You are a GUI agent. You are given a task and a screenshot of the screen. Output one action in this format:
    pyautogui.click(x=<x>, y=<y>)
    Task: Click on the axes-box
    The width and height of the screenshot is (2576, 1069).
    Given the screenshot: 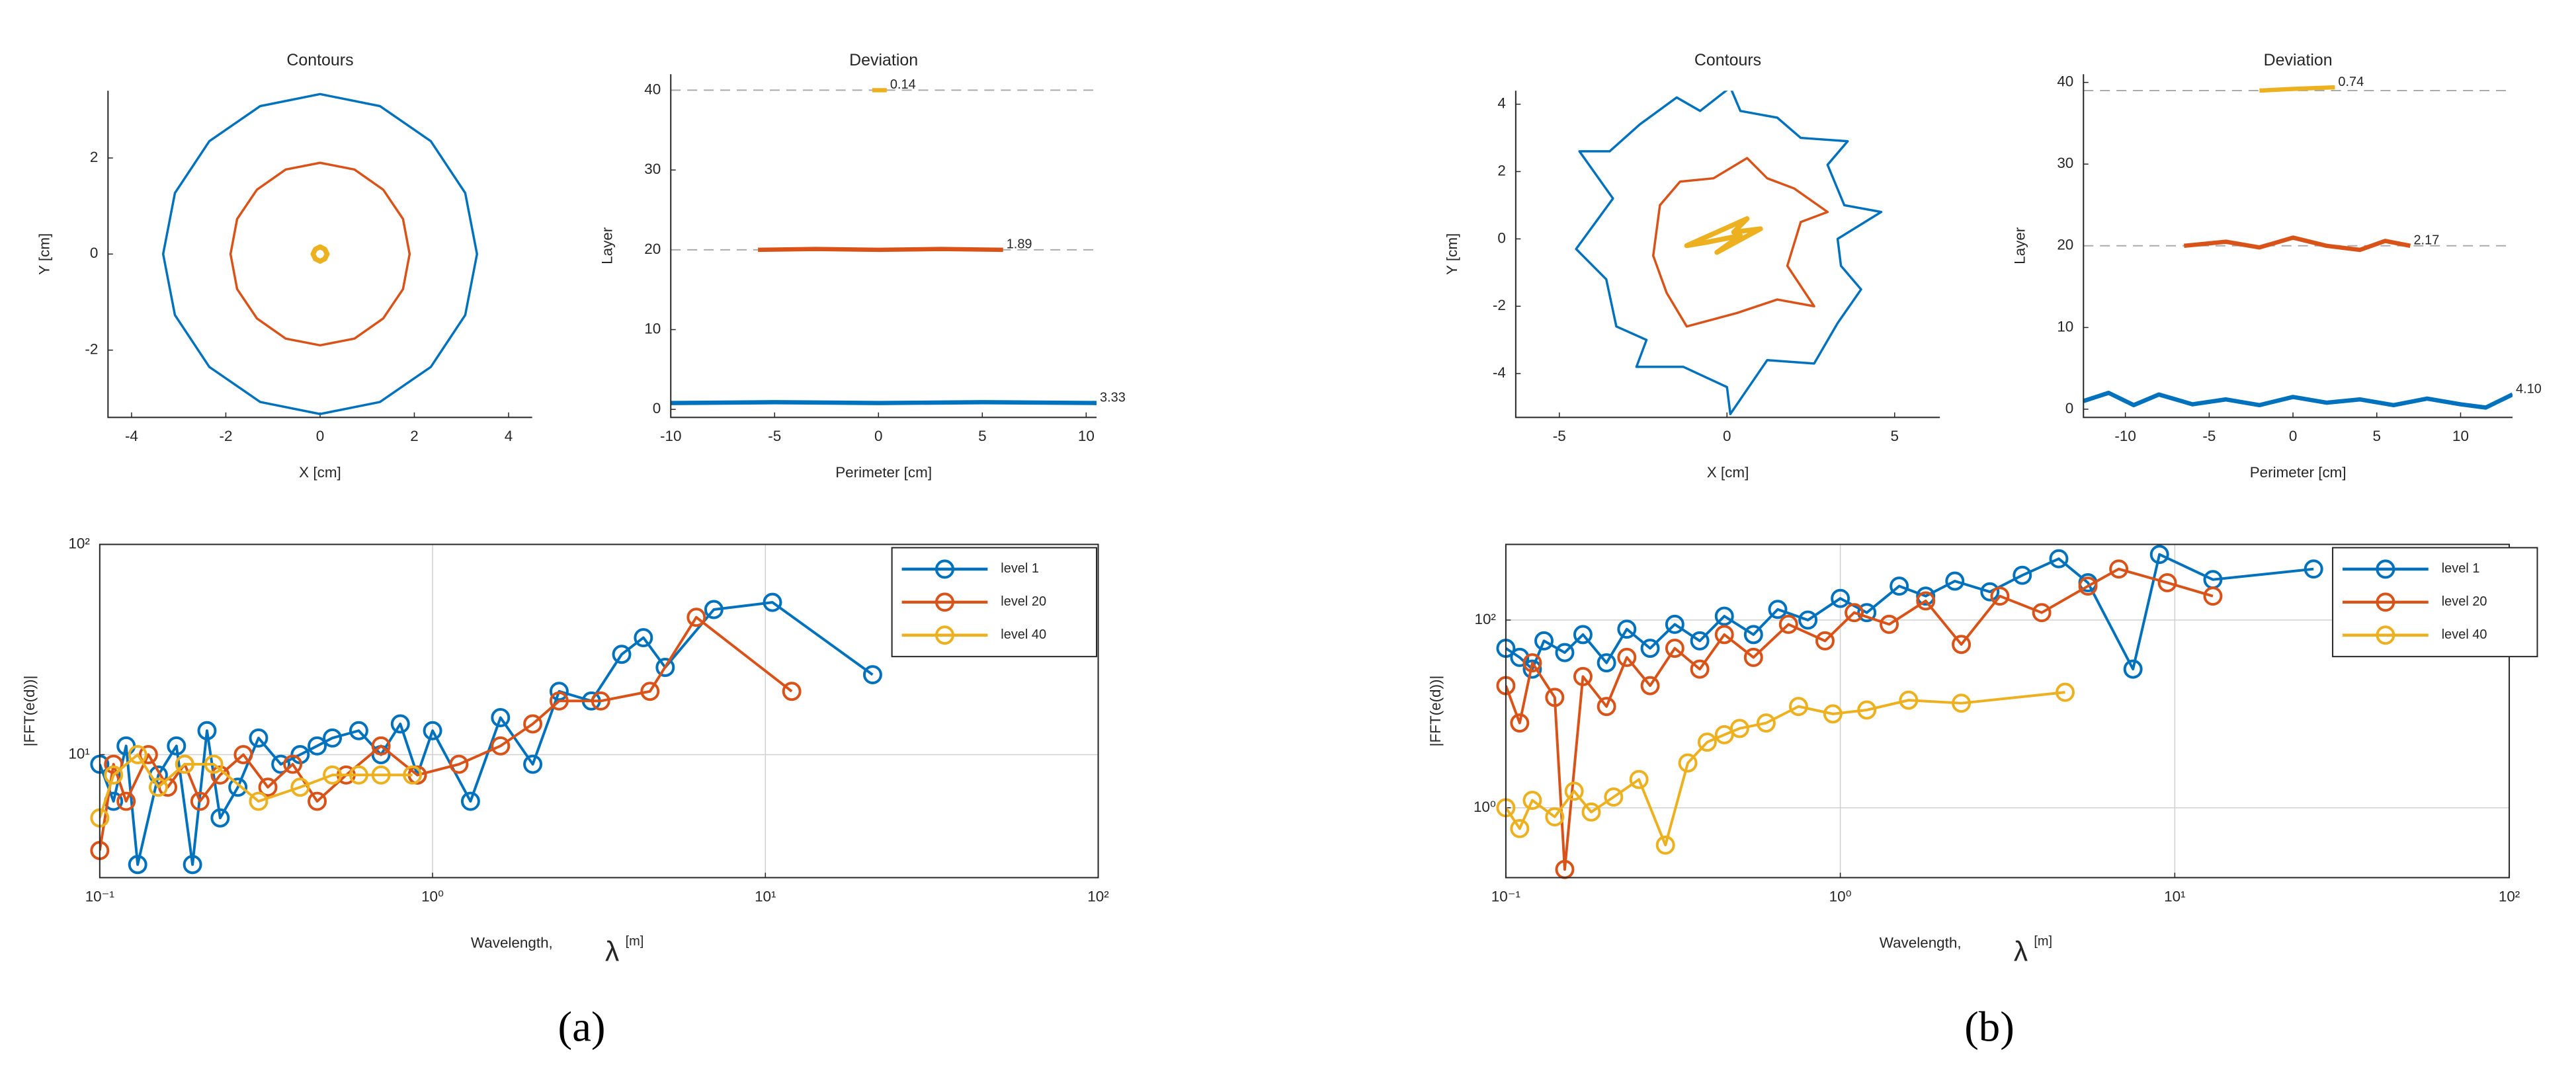 What is the action you would take?
    pyautogui.click(x=2008, y=711)
    